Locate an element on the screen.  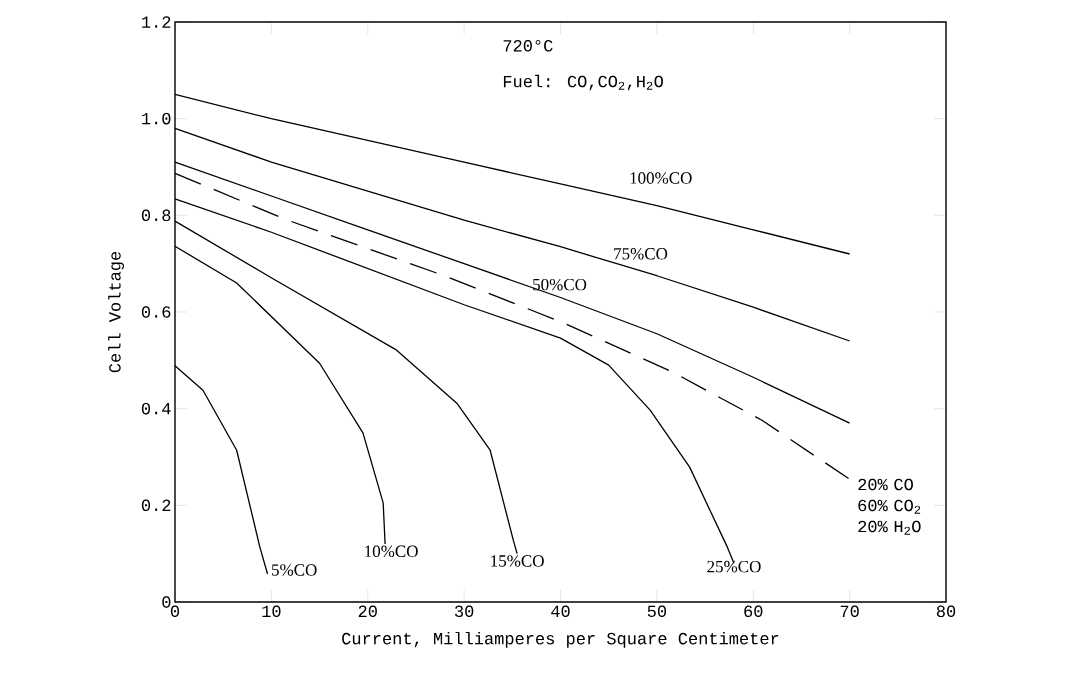
x-tick-label: 30 is located at coordinates (464, 611).